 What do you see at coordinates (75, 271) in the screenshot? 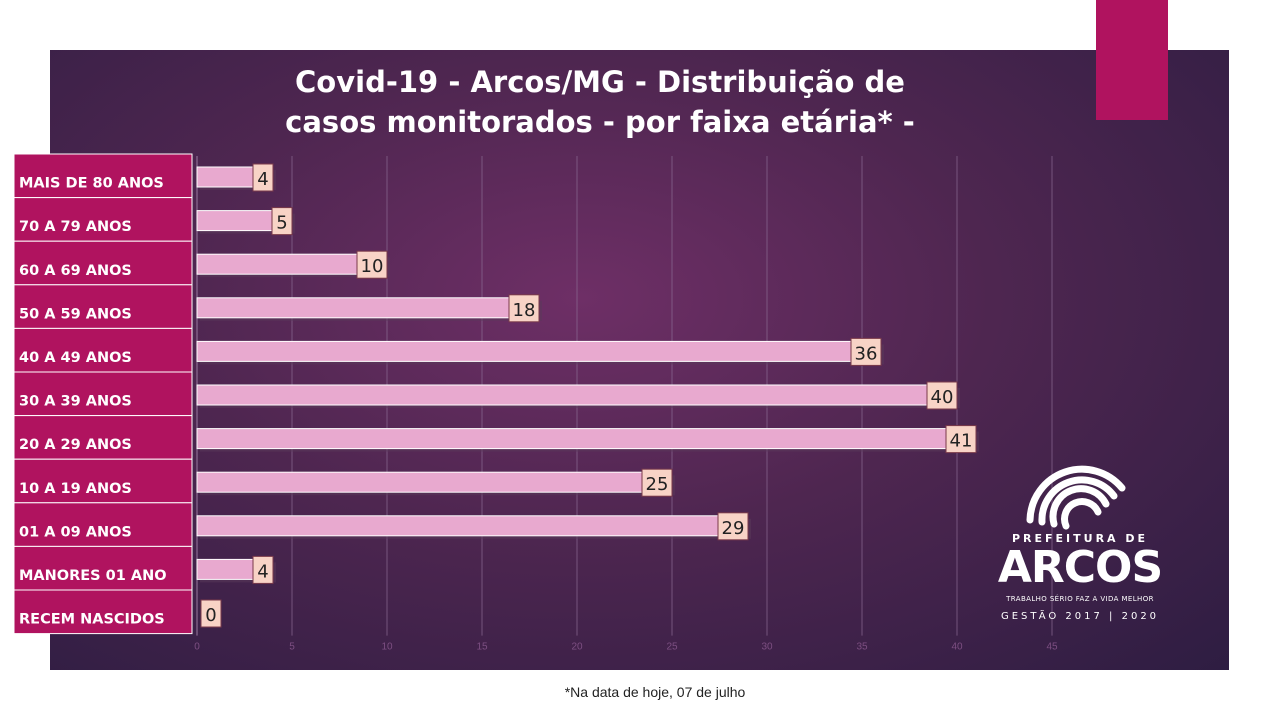
I see `category-label: 60 A 69 ANOS` at bounding box center [75, 271].